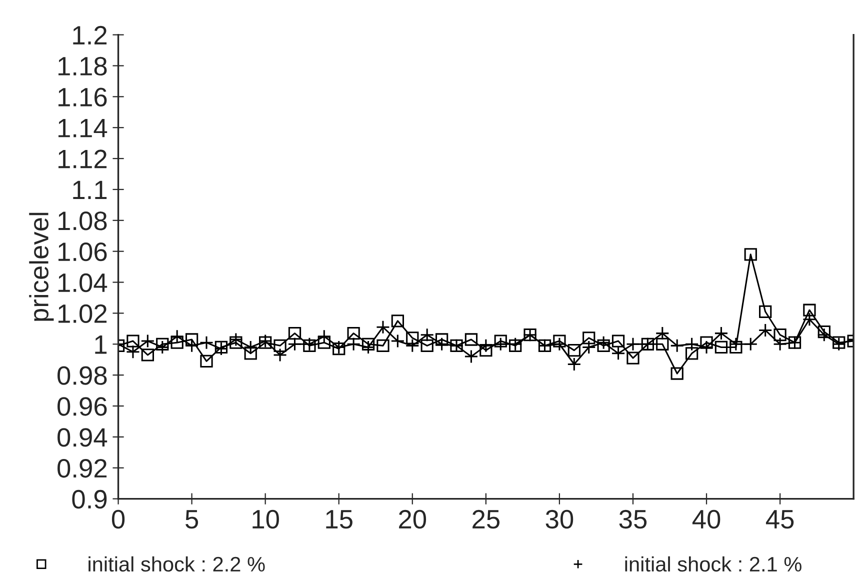 Image resolution: width=857 pixels, height=580 pixels. I want to click on x-tick-label: 30, so click(560, 519).